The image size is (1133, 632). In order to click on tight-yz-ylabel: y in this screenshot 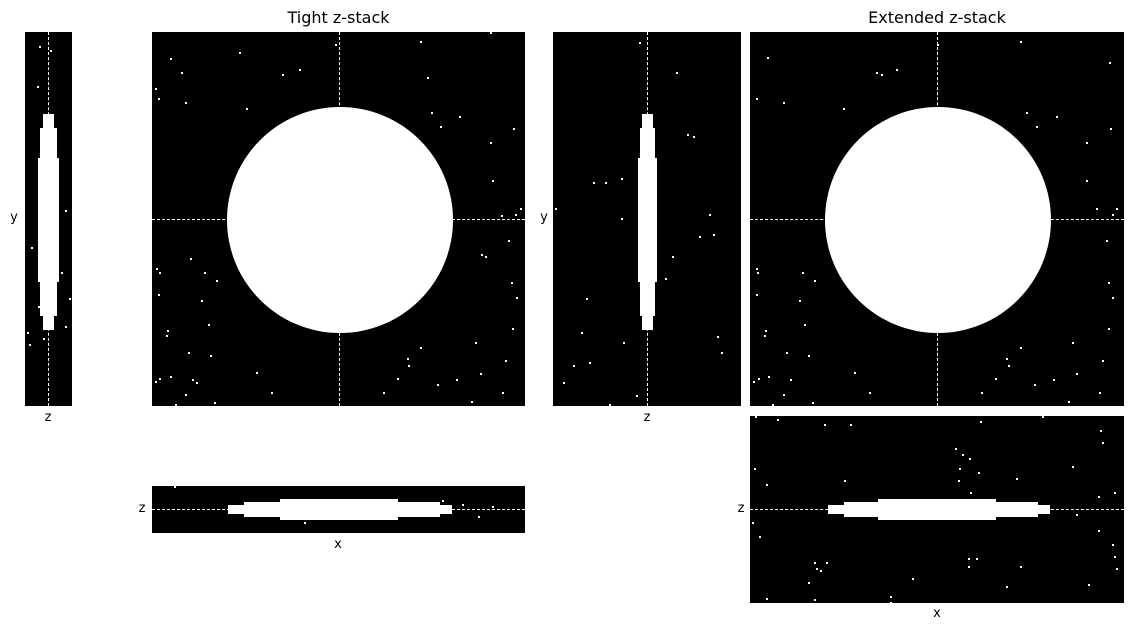, I will do `click(14, 217)`.